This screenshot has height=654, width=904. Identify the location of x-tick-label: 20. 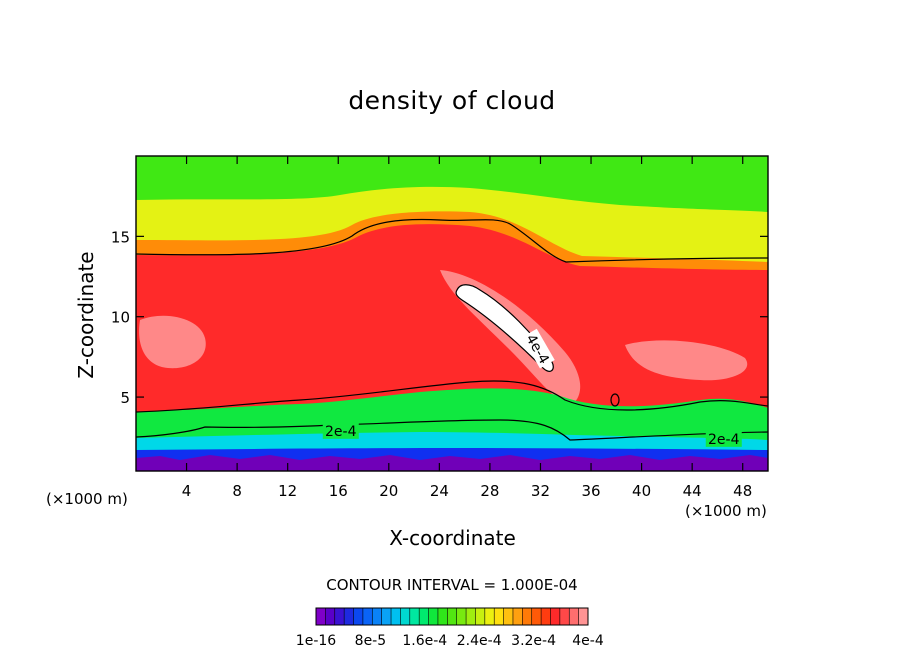
(388, 491).